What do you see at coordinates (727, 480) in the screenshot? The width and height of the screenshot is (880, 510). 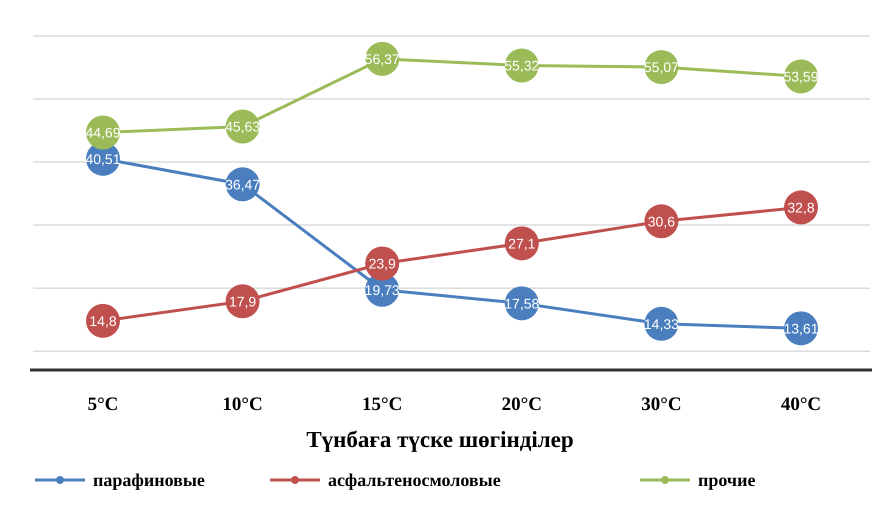 I see `legend-label: прочие` at bounding box center [727, 480].